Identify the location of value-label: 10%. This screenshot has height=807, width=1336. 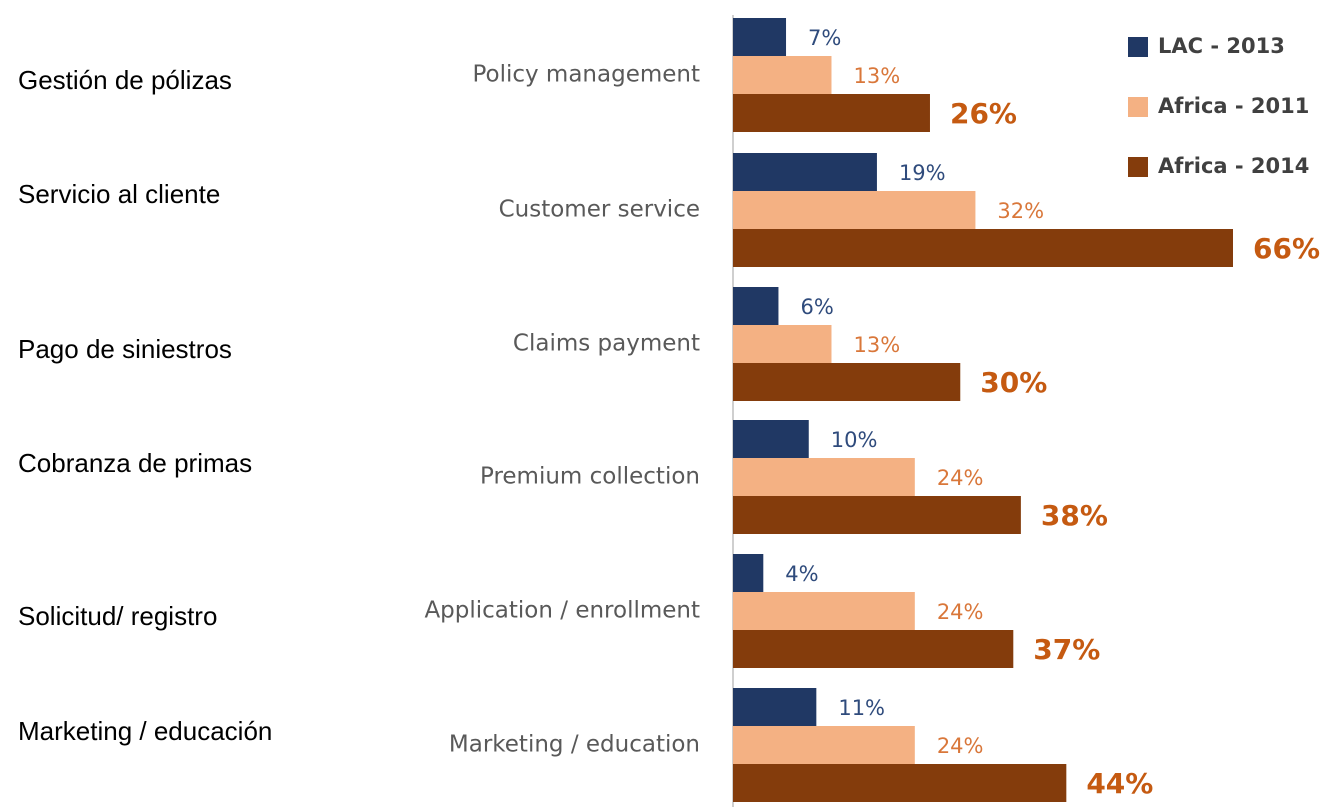
(854, 440).